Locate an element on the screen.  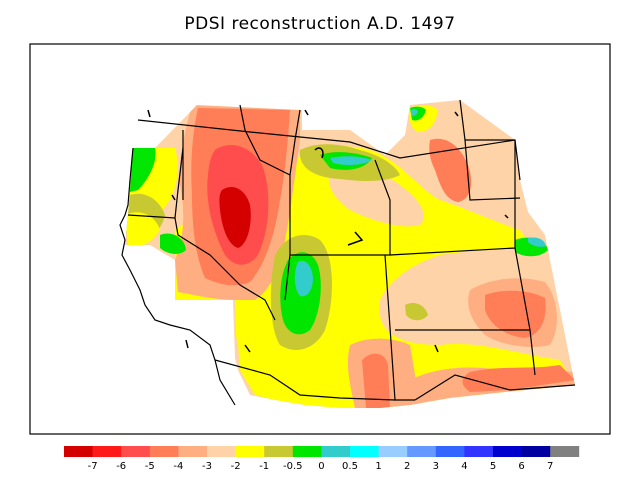
field-north-teal is located at coordinates (351, 160).